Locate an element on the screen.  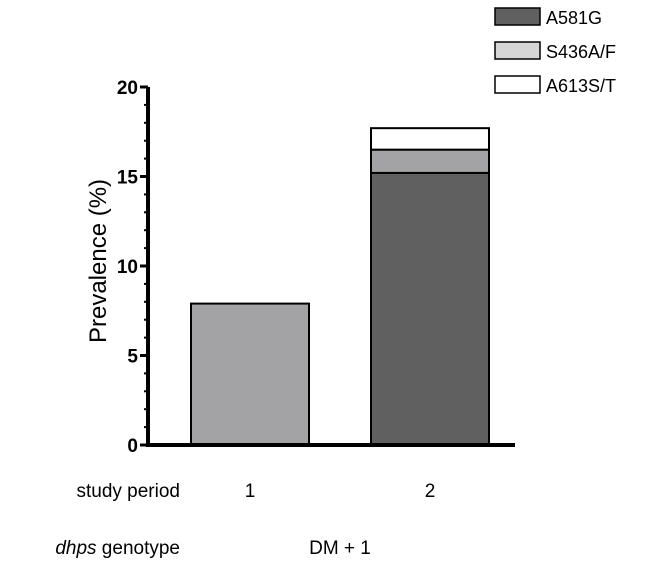
category-label-1: 1 is located at coordinates (250, 491).